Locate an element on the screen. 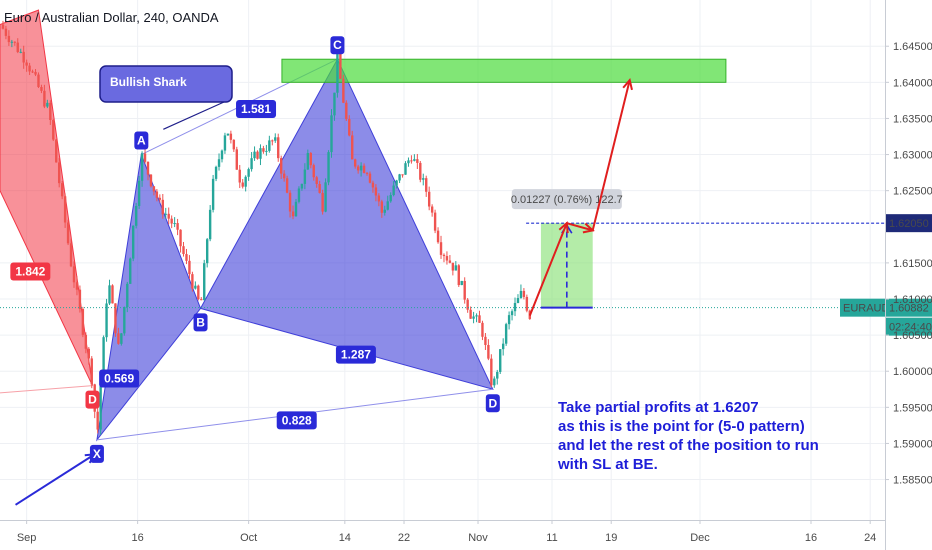  measure-label: 0.01227 (0.76%) 122.7 is located at coordinates (567, 200).